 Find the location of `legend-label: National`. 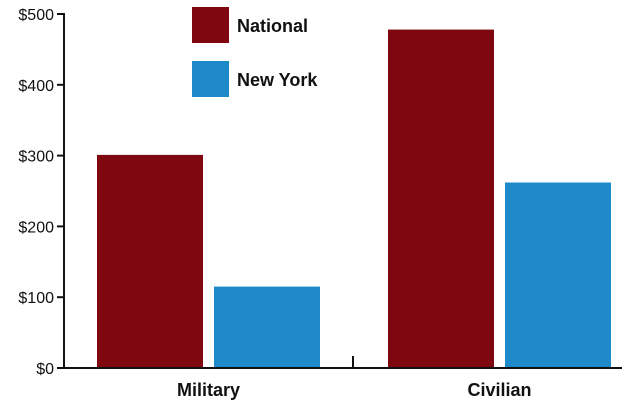

legend-label: National is located at coordinates (272, 26).